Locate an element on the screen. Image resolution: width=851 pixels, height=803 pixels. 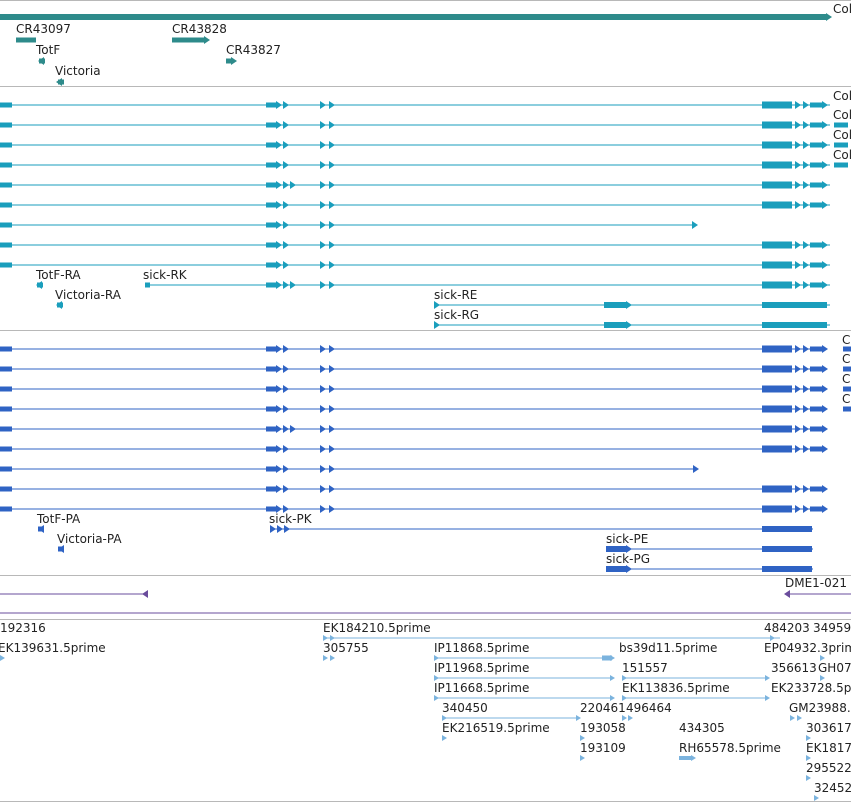
est-label: EK233728.5p is located at coordinates (811, 688).